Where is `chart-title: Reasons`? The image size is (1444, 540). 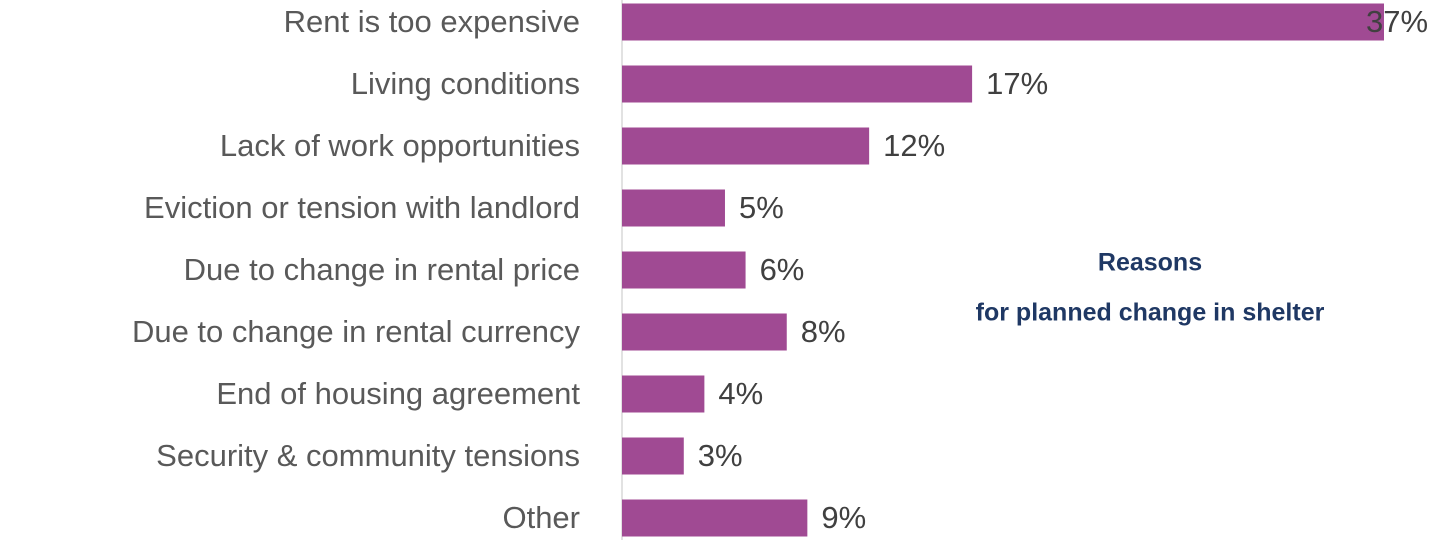 chart-title: Reasons is located at coordinates (1150, 263).